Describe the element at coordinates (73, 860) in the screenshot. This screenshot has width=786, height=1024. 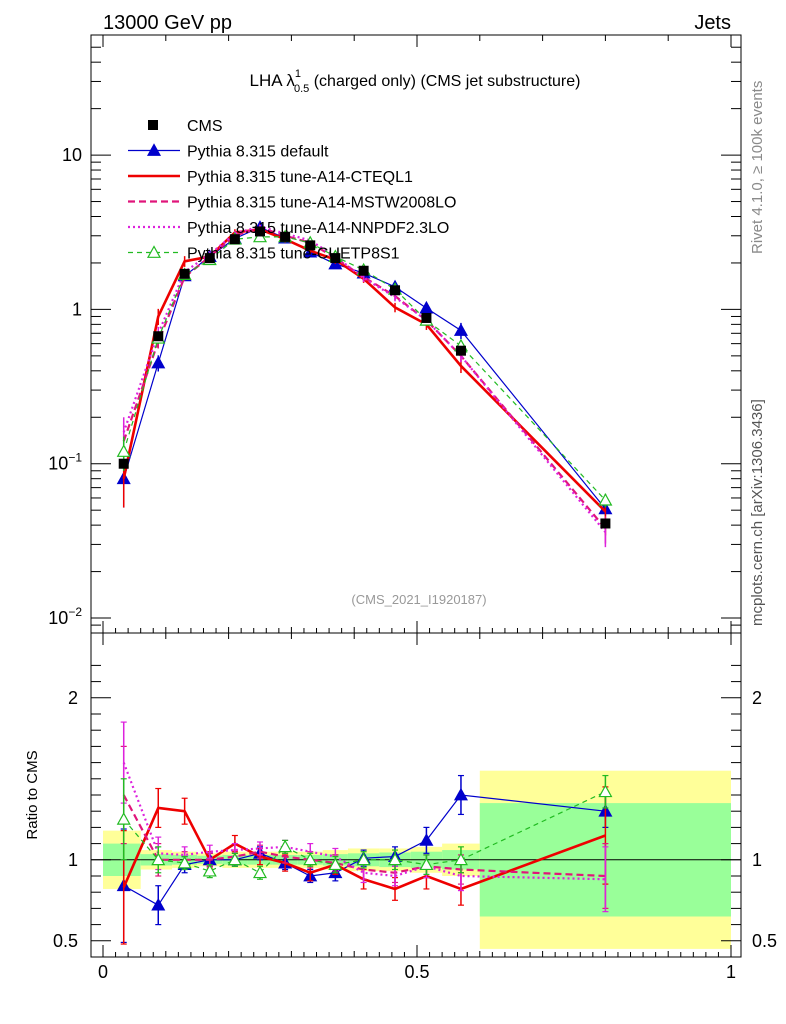
I see `ratio-y-tick-label: 1` at that location.